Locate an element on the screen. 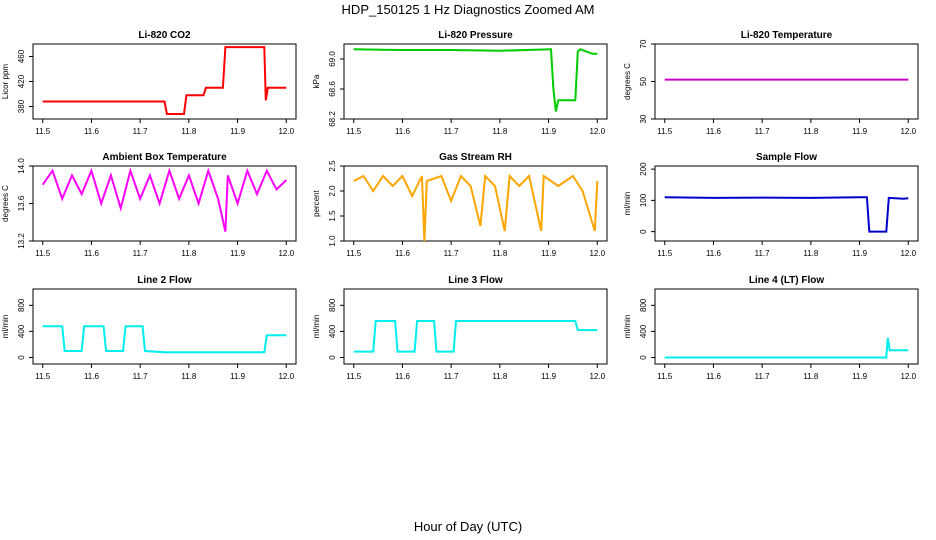  panel-title: Ambient Box Temperature is located at coordinates (164, 157).